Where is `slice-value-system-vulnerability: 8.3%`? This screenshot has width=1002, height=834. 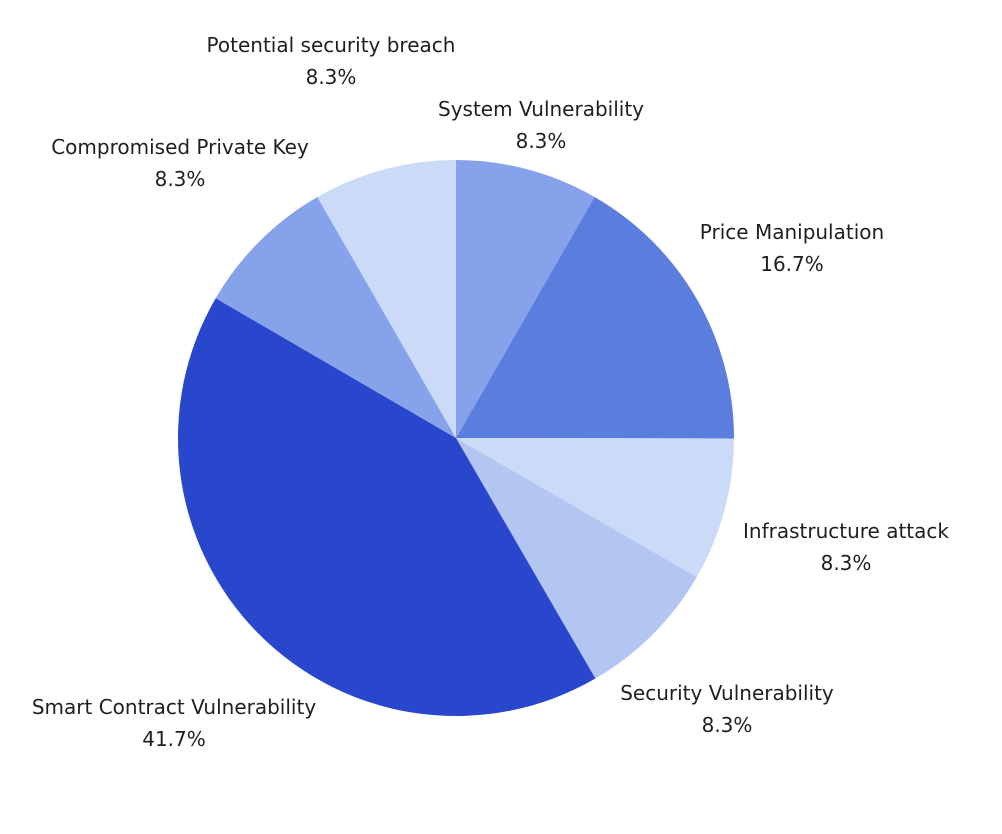
slice-value-system-vulnerability: 8.3% is located at coordinates (541, 141).